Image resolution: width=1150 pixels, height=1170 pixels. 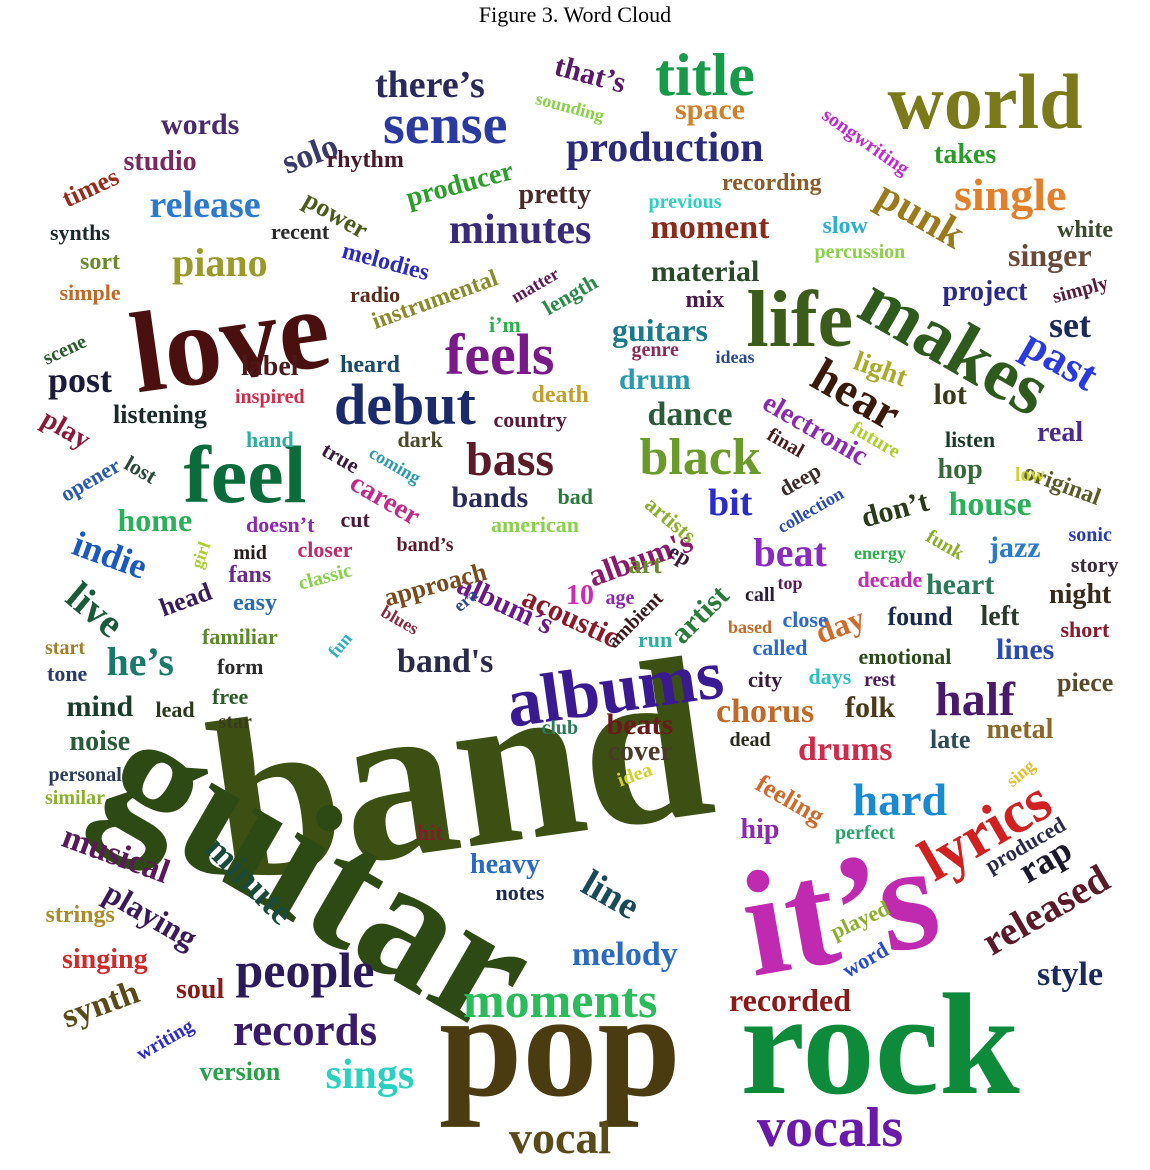 I want to click on word-times: times, so click(x=89, y=187).